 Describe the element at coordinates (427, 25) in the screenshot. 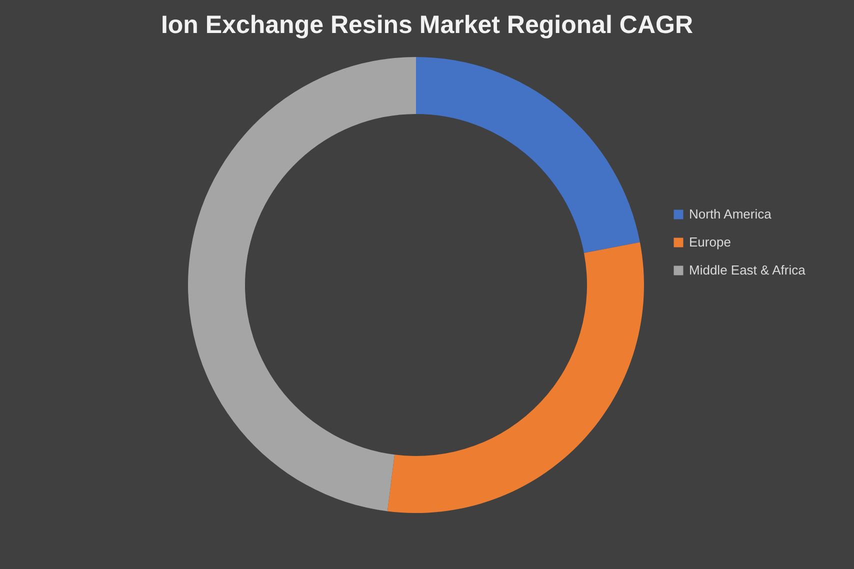

I see `chart-title: Ion Exchange Resins Market Regional CAGR` at that location.